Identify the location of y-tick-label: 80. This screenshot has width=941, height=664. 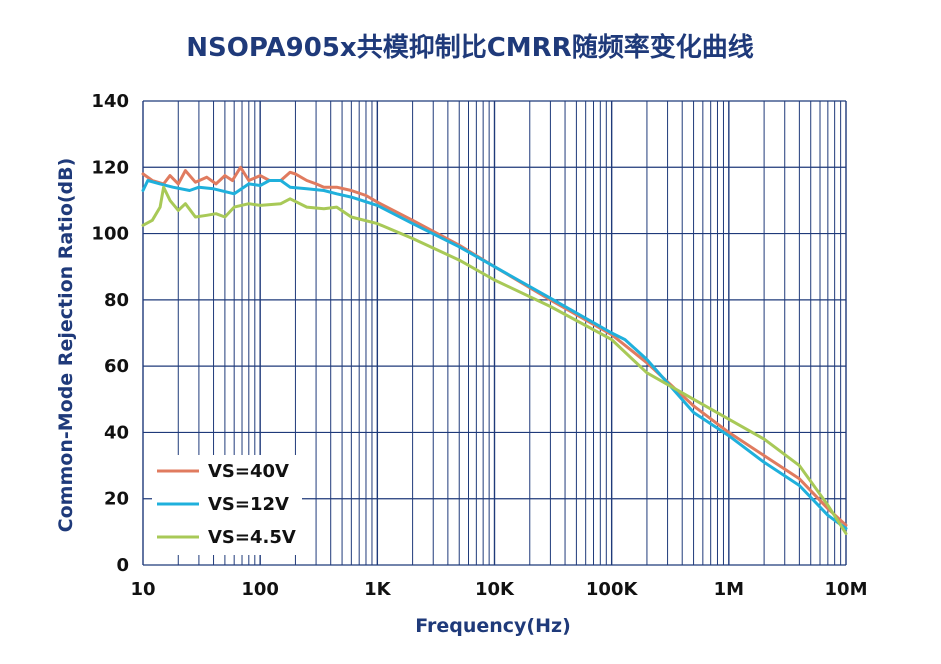
(116, 300).